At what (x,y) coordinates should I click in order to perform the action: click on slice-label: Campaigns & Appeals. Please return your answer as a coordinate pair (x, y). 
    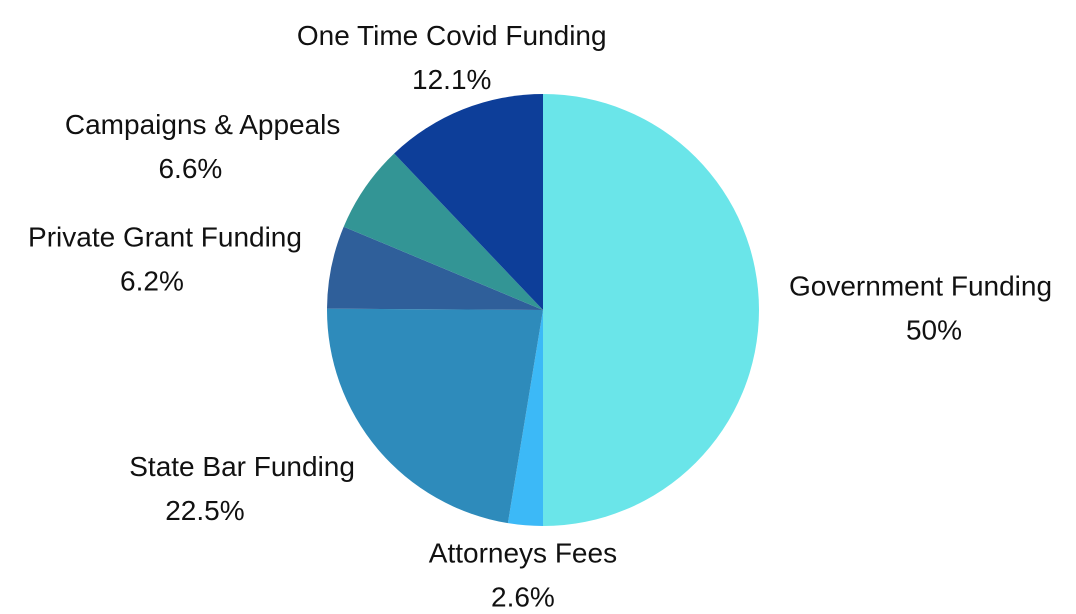
    Looking at the image, I should click on (203, 124).